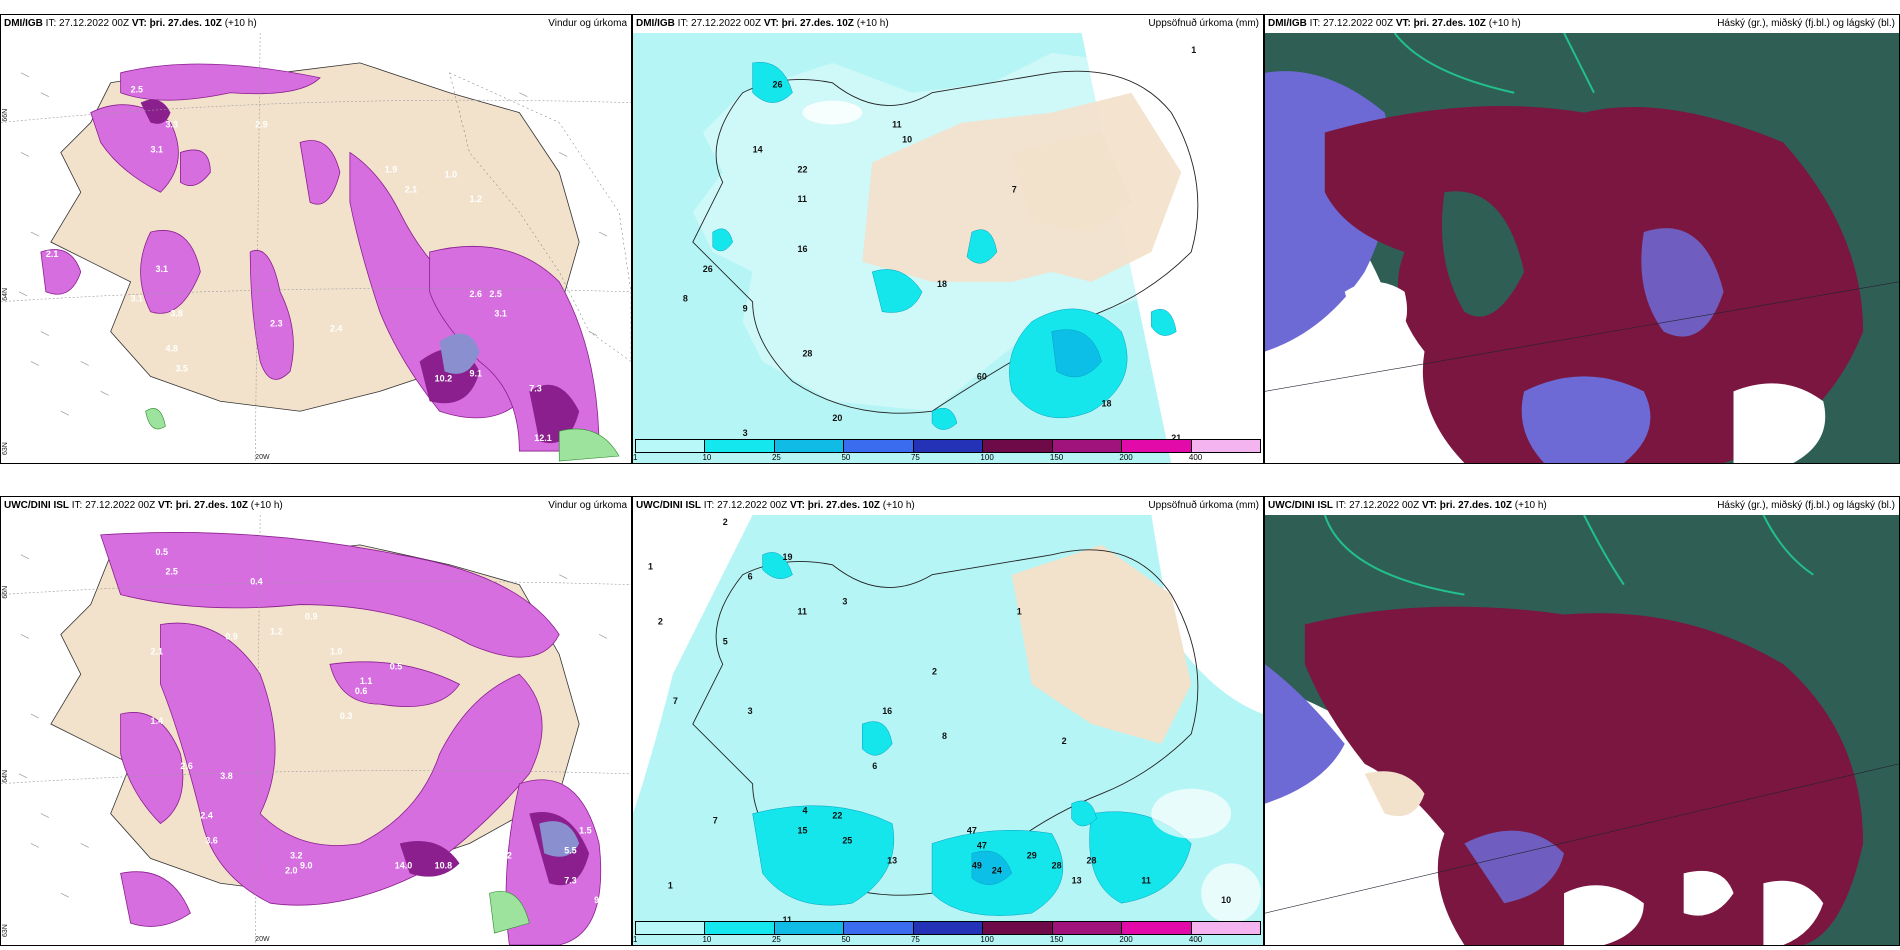  I want to click on value-label: 47, so click(982, 845).